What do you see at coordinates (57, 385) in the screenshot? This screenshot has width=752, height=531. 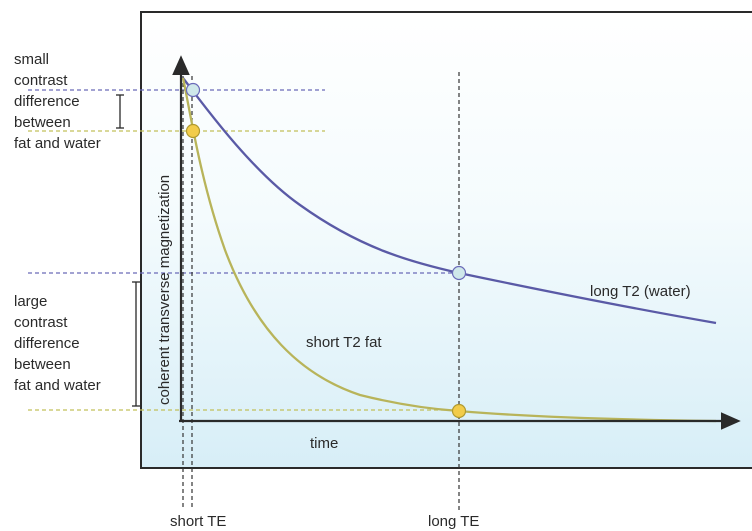 I see `large-contrast-line-4: fat and water` at bounding box center [57, 385].